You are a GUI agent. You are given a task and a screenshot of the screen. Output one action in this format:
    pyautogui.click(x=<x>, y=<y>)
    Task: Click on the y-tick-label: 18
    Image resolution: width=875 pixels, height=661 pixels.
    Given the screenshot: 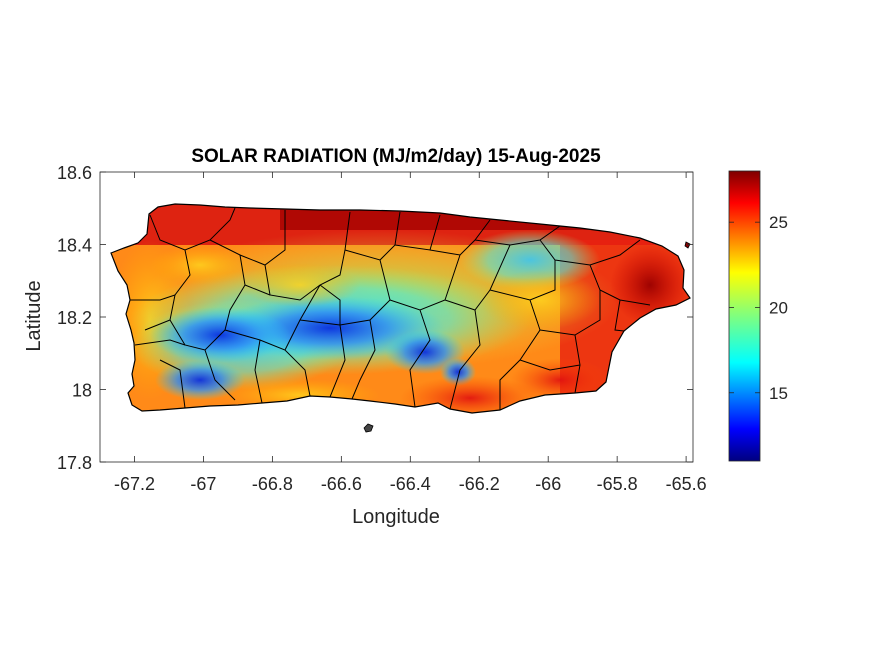 What is the action you would take?
    pyautogui.click(x=82, y=391)
    